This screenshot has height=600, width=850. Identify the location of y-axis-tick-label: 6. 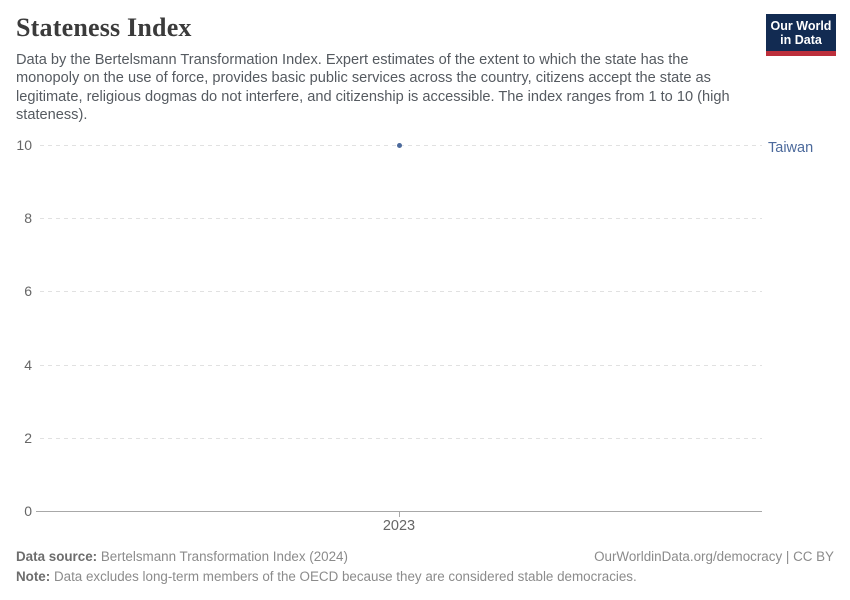
(28, 291).